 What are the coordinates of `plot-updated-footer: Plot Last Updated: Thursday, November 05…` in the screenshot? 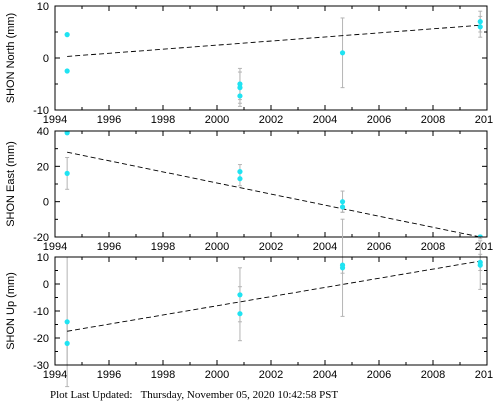 It's located at (194, 395).